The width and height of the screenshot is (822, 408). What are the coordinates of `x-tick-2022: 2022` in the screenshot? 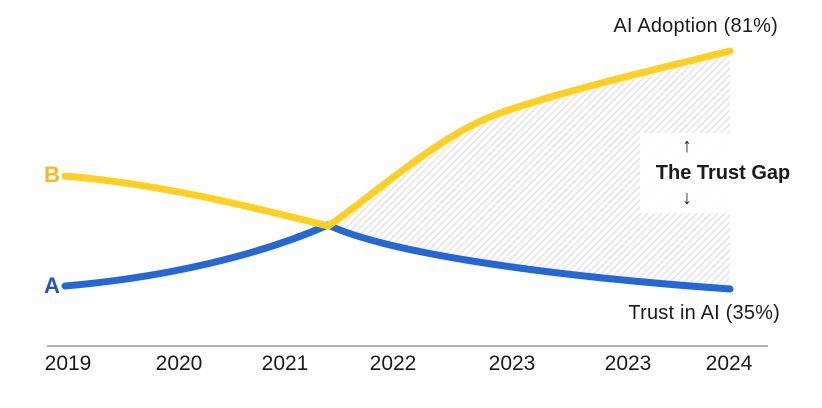 It's located at (393, 363).